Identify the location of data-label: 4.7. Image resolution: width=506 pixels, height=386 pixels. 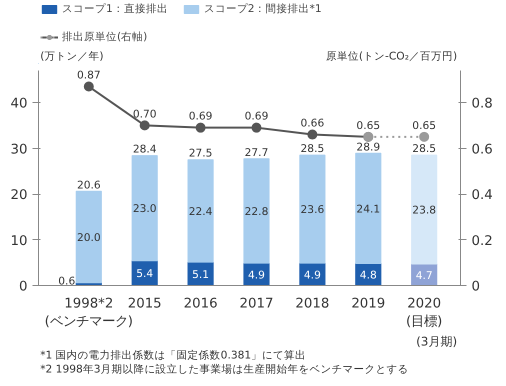
(424, 275).